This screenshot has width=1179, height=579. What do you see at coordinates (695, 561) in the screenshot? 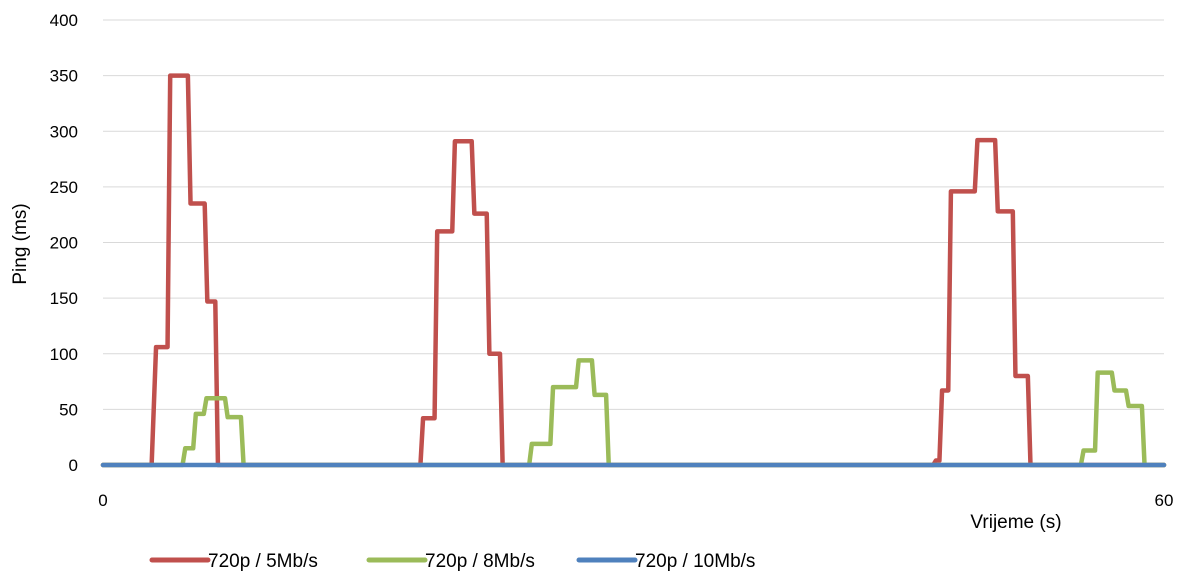
I see `legend-label: 720p / 10Mb/s` at bounding box center [695, 561].